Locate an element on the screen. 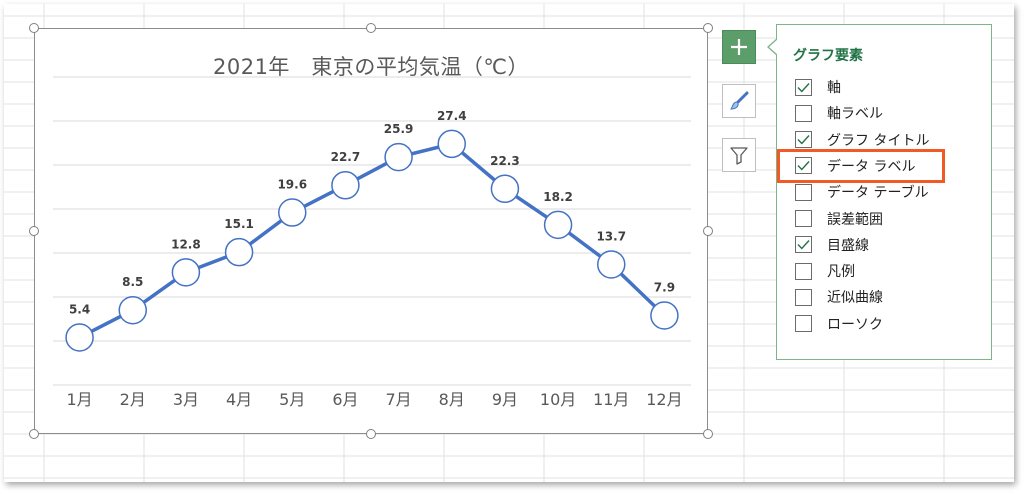 The height and width of the screenshot is (494, 1024). x-tick-label: 7月 is located at coordinates (398, 399).